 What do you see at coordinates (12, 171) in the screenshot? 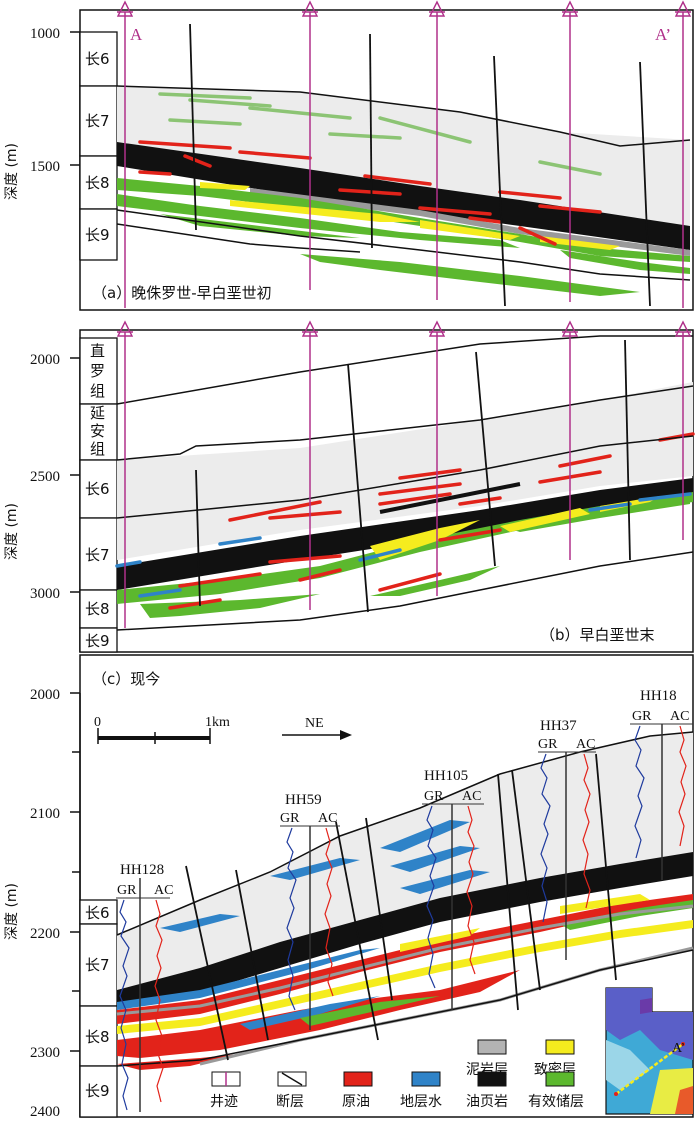
I see `depth-axis-label-a: 深度 (m)` at bounding box center [12, 171].